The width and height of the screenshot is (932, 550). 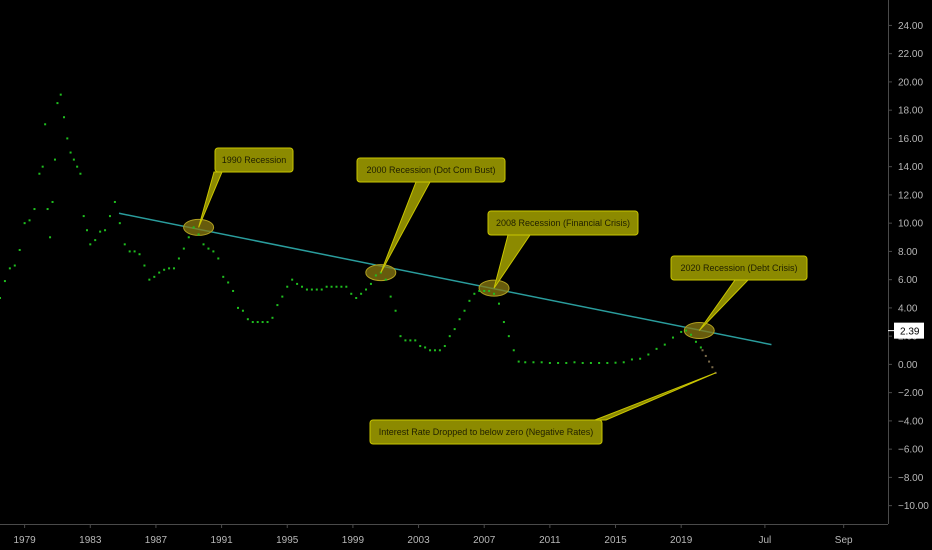 What do you see at coordinates (563, 223) in the screenshot?
I see `callout-text: 2008 Recession (Financial Crisis)` at bounding box center [563, 223].